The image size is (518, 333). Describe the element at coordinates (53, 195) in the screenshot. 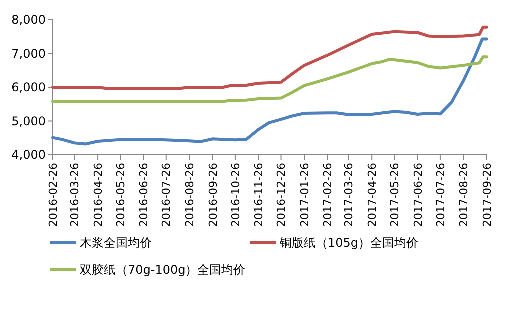

I see `x-tick-label: 2016-02-26` at that location.